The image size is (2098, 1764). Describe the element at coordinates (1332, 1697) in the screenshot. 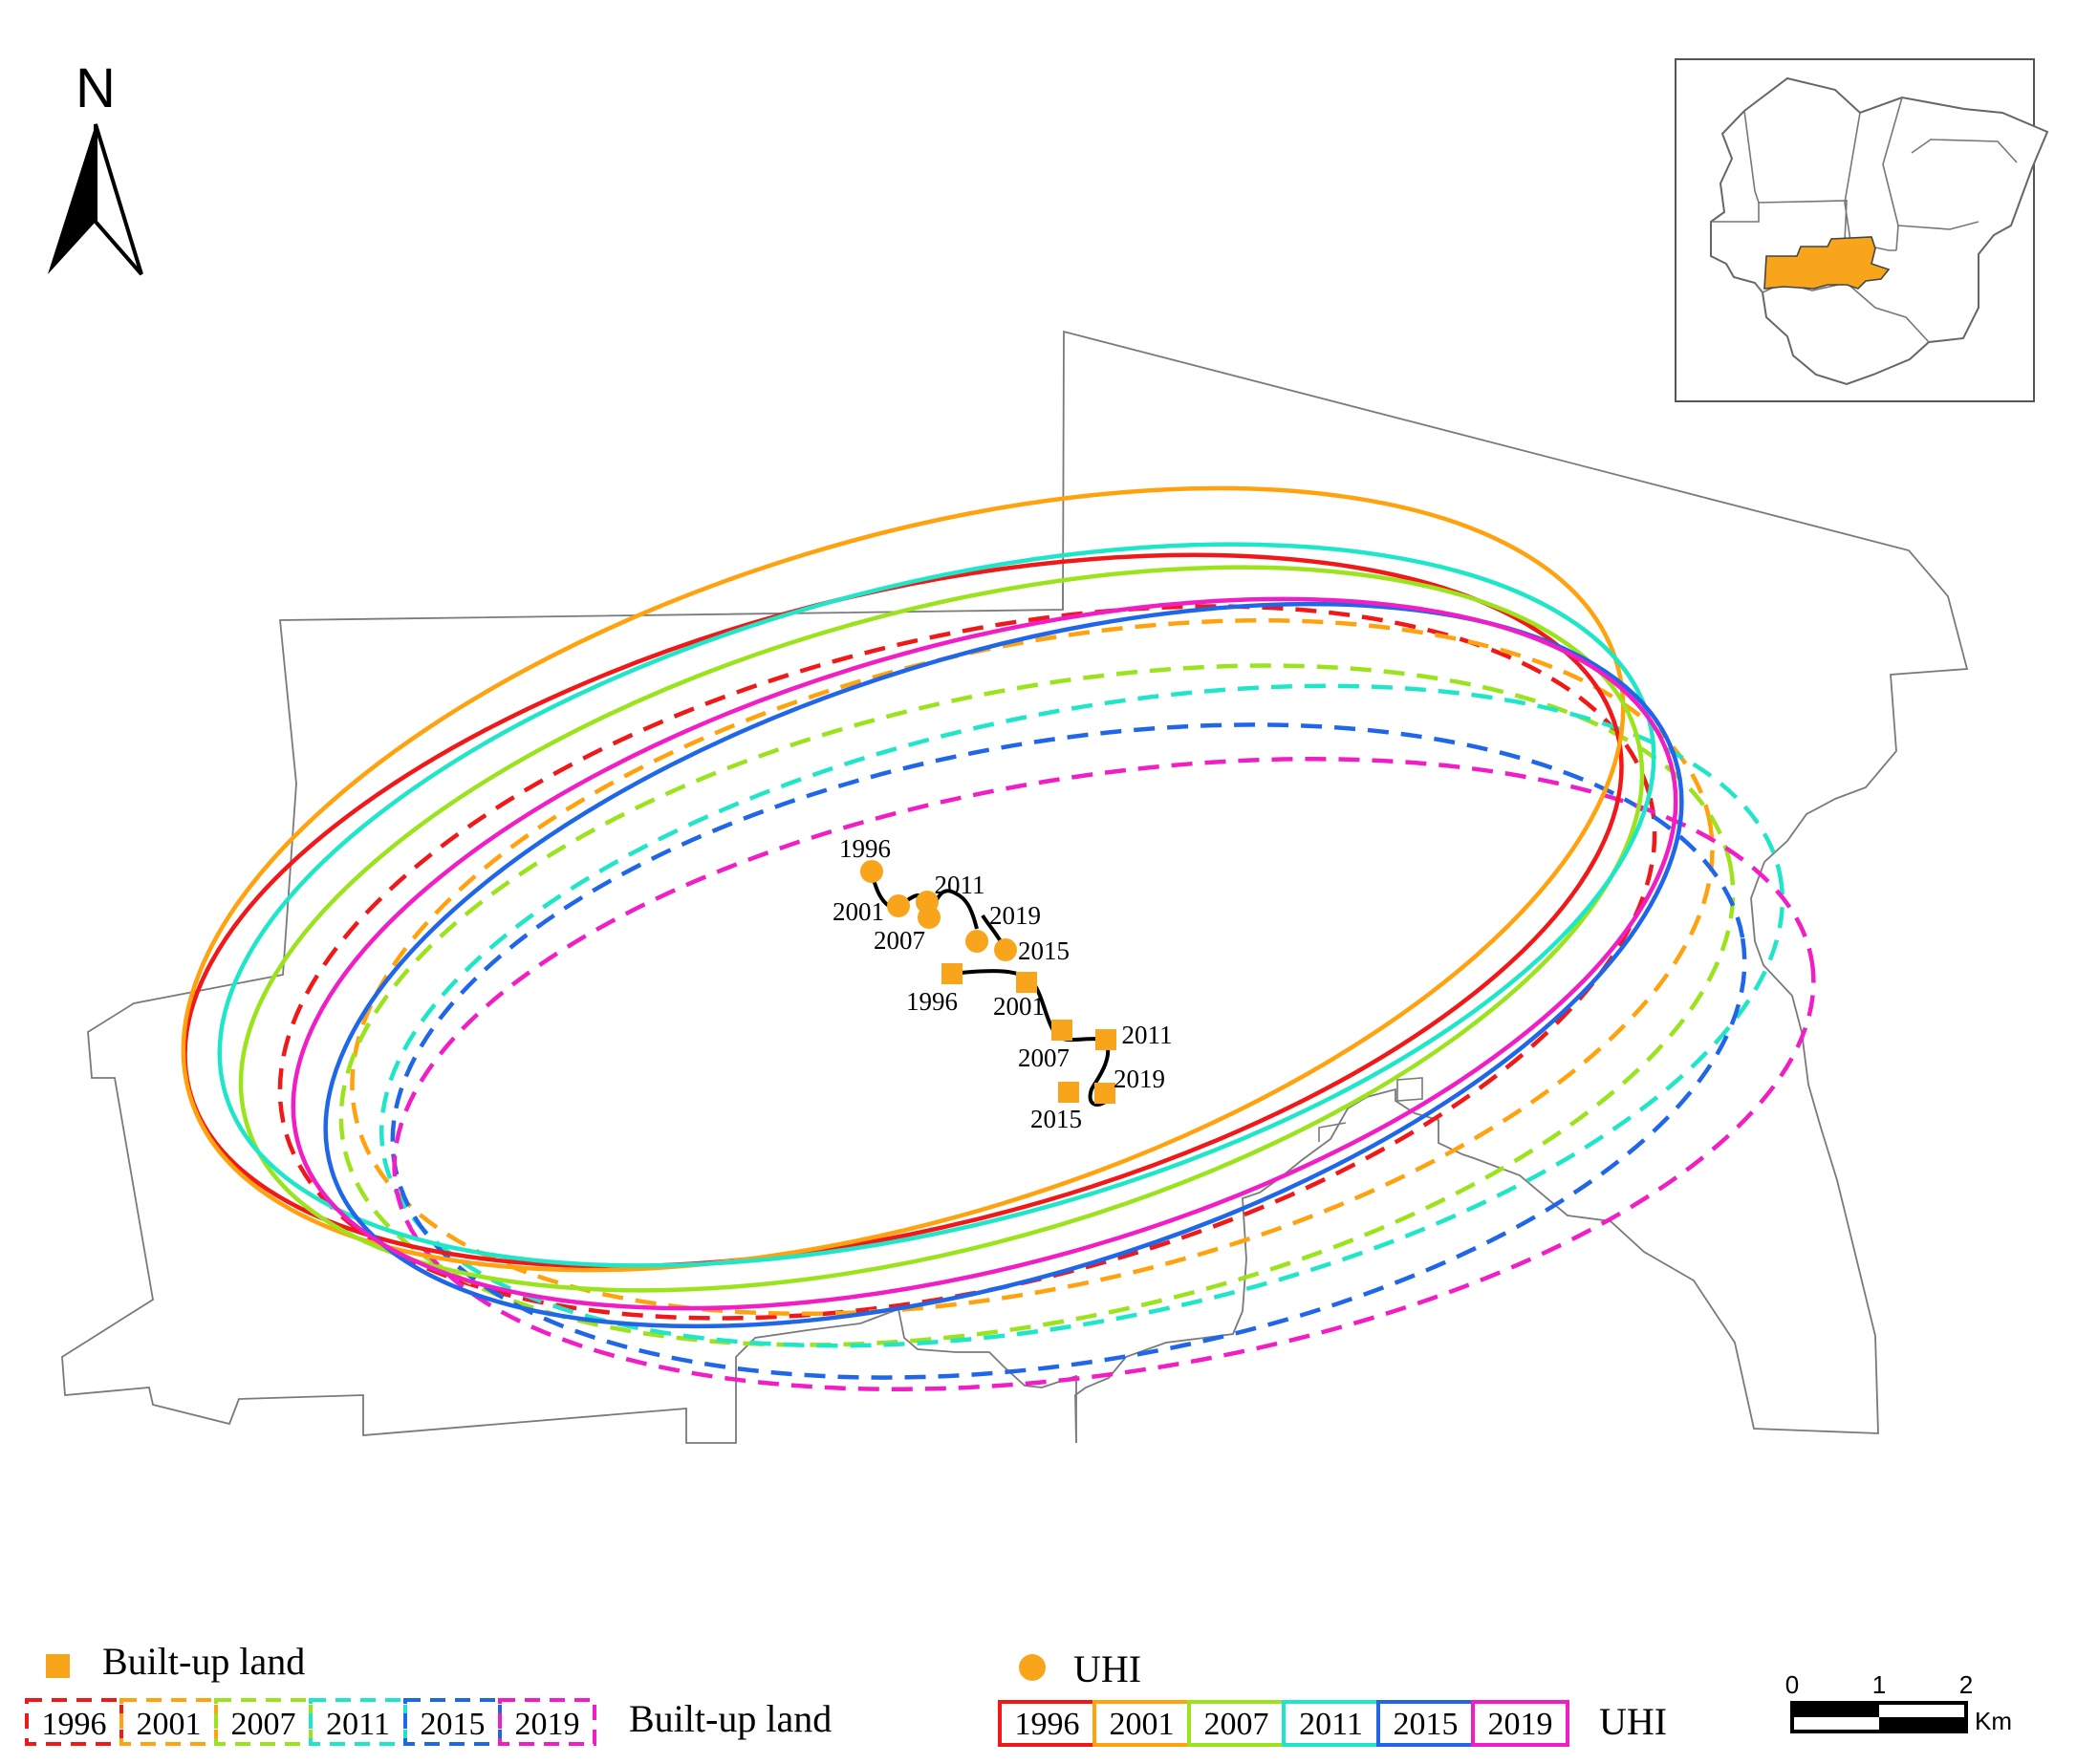

I see `legend-uhi: UHI 1996 2001 2007 2011 2015 2019 UHI` at that location.